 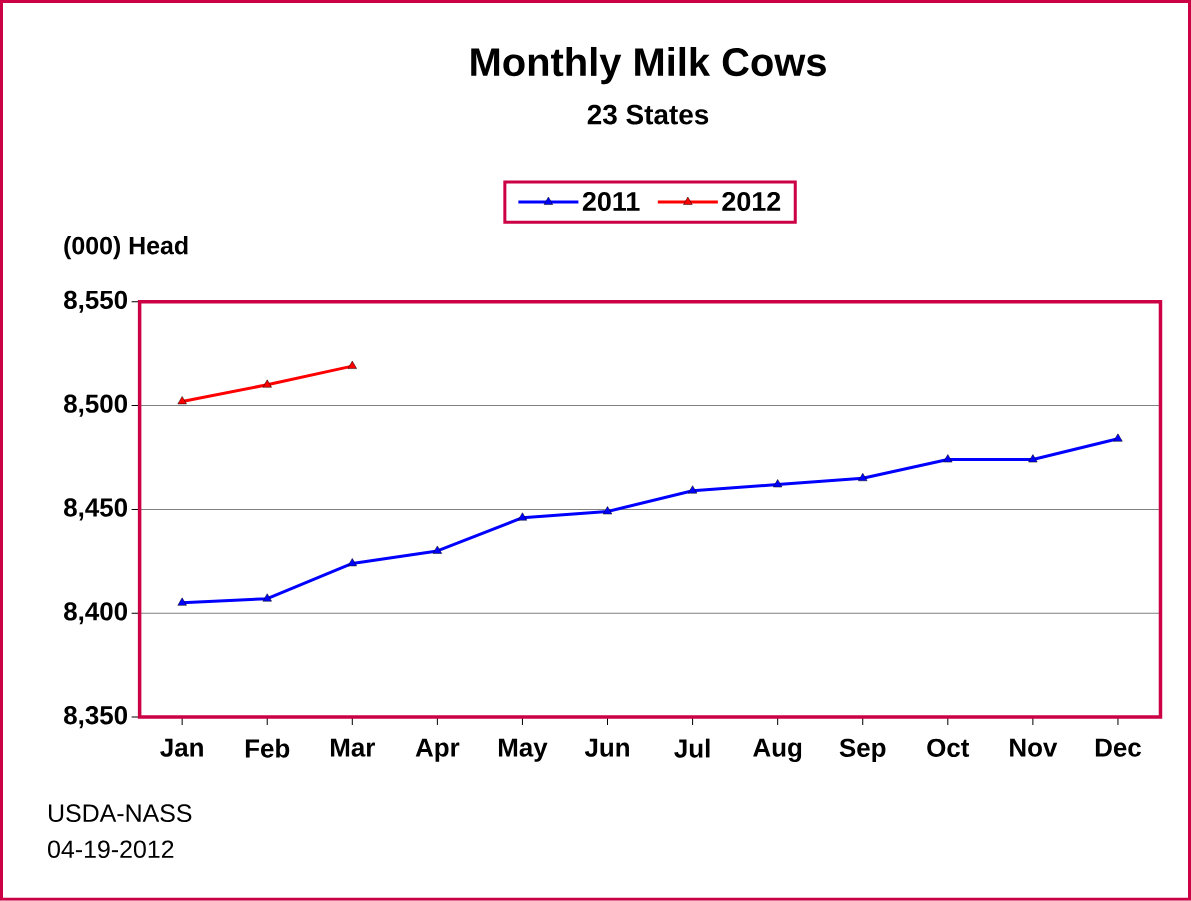 I want to click on chart-title: Monthly Milk Cows, so click(x=648, y=66).